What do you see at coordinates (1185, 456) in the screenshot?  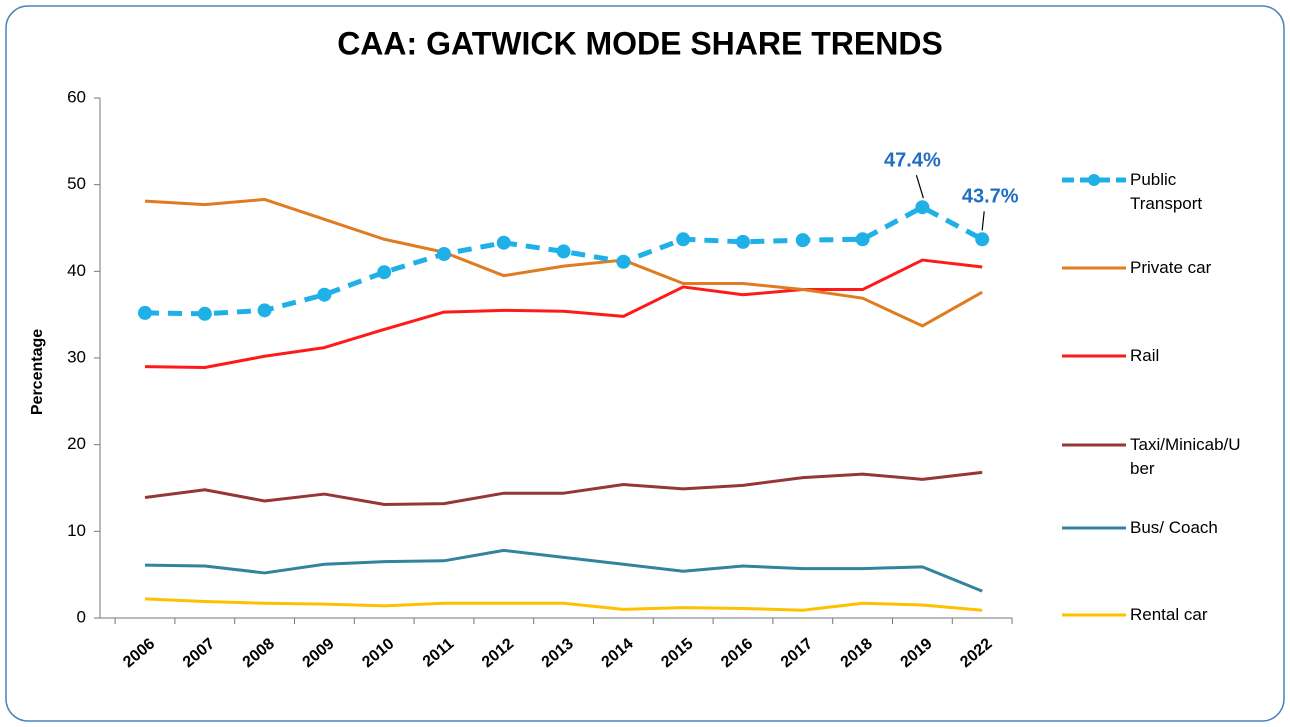 I see `legend-label: Taxi/Minicab/Uber` at bounding box center [1185, 456].